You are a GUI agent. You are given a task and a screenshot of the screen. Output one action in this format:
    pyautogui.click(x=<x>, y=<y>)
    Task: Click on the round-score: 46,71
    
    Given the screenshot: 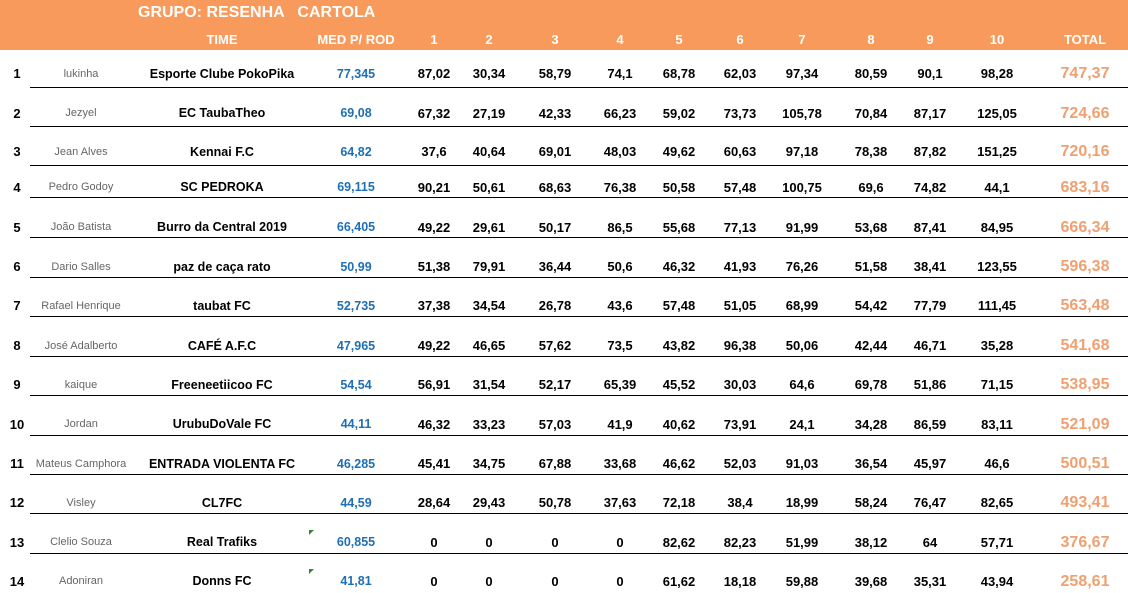 What is the action you would take?
    pyautogui.click(x=930, y=345)
    